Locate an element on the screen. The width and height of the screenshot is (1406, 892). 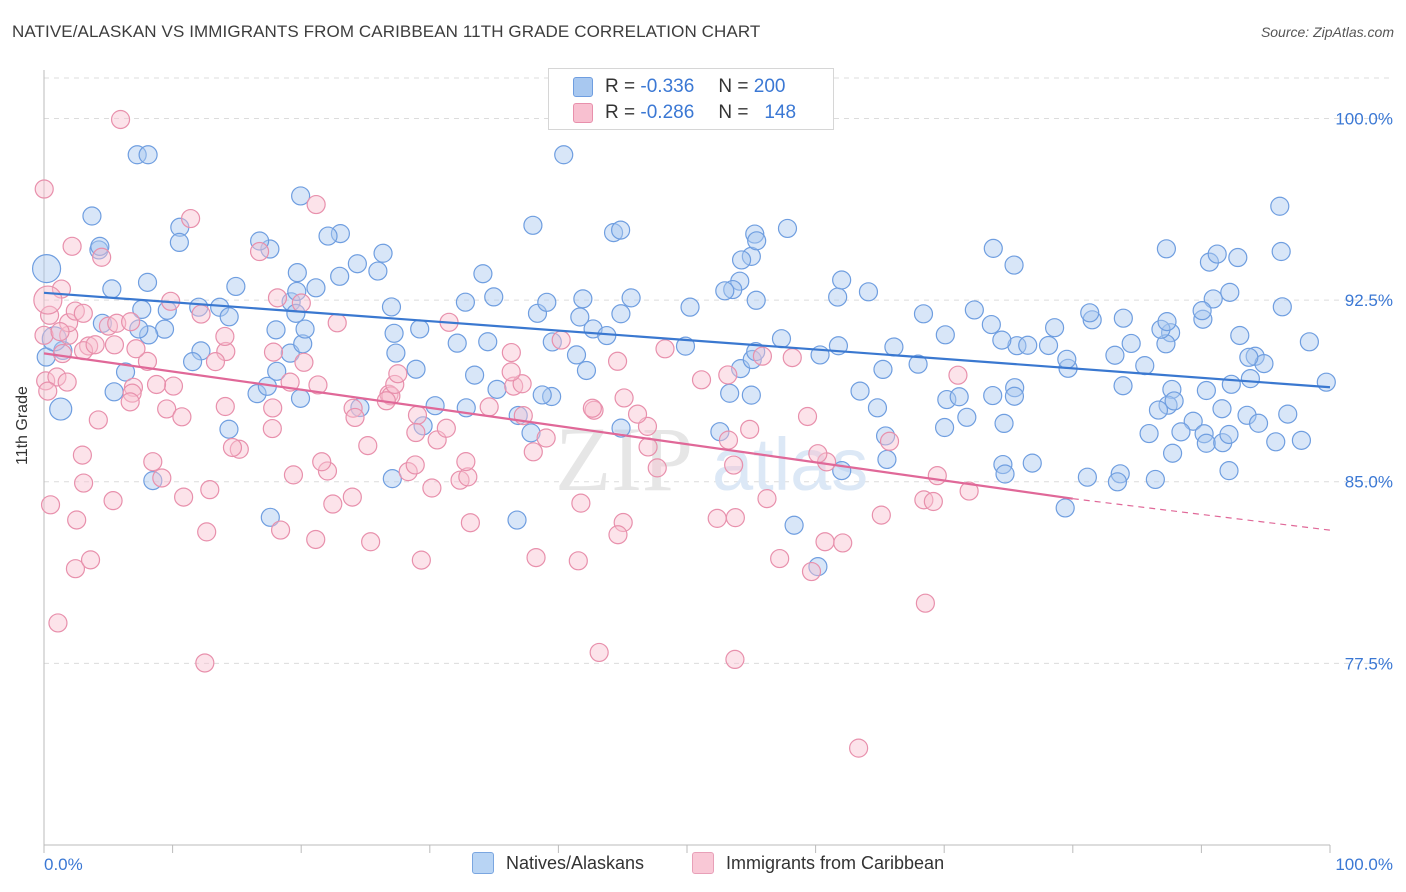
trend-caribbean is located at coordinates (558, 426).